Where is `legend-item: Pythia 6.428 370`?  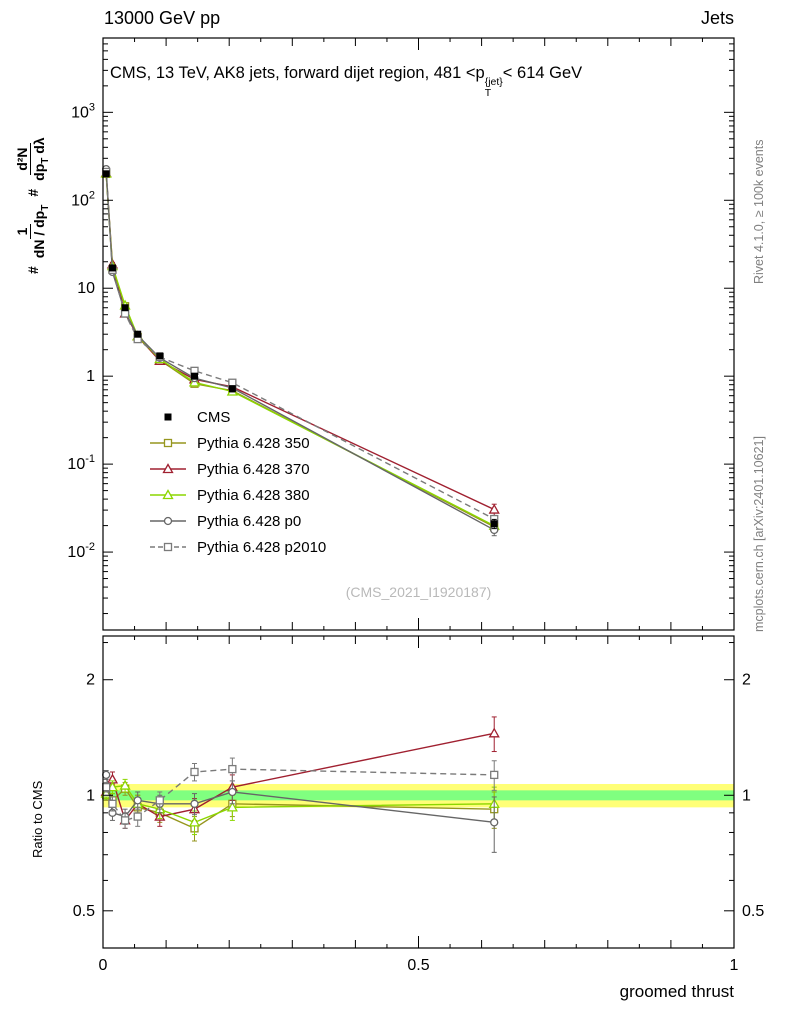 legend-item: Pythia 6.428 370 is located at coordinates (237, 469).